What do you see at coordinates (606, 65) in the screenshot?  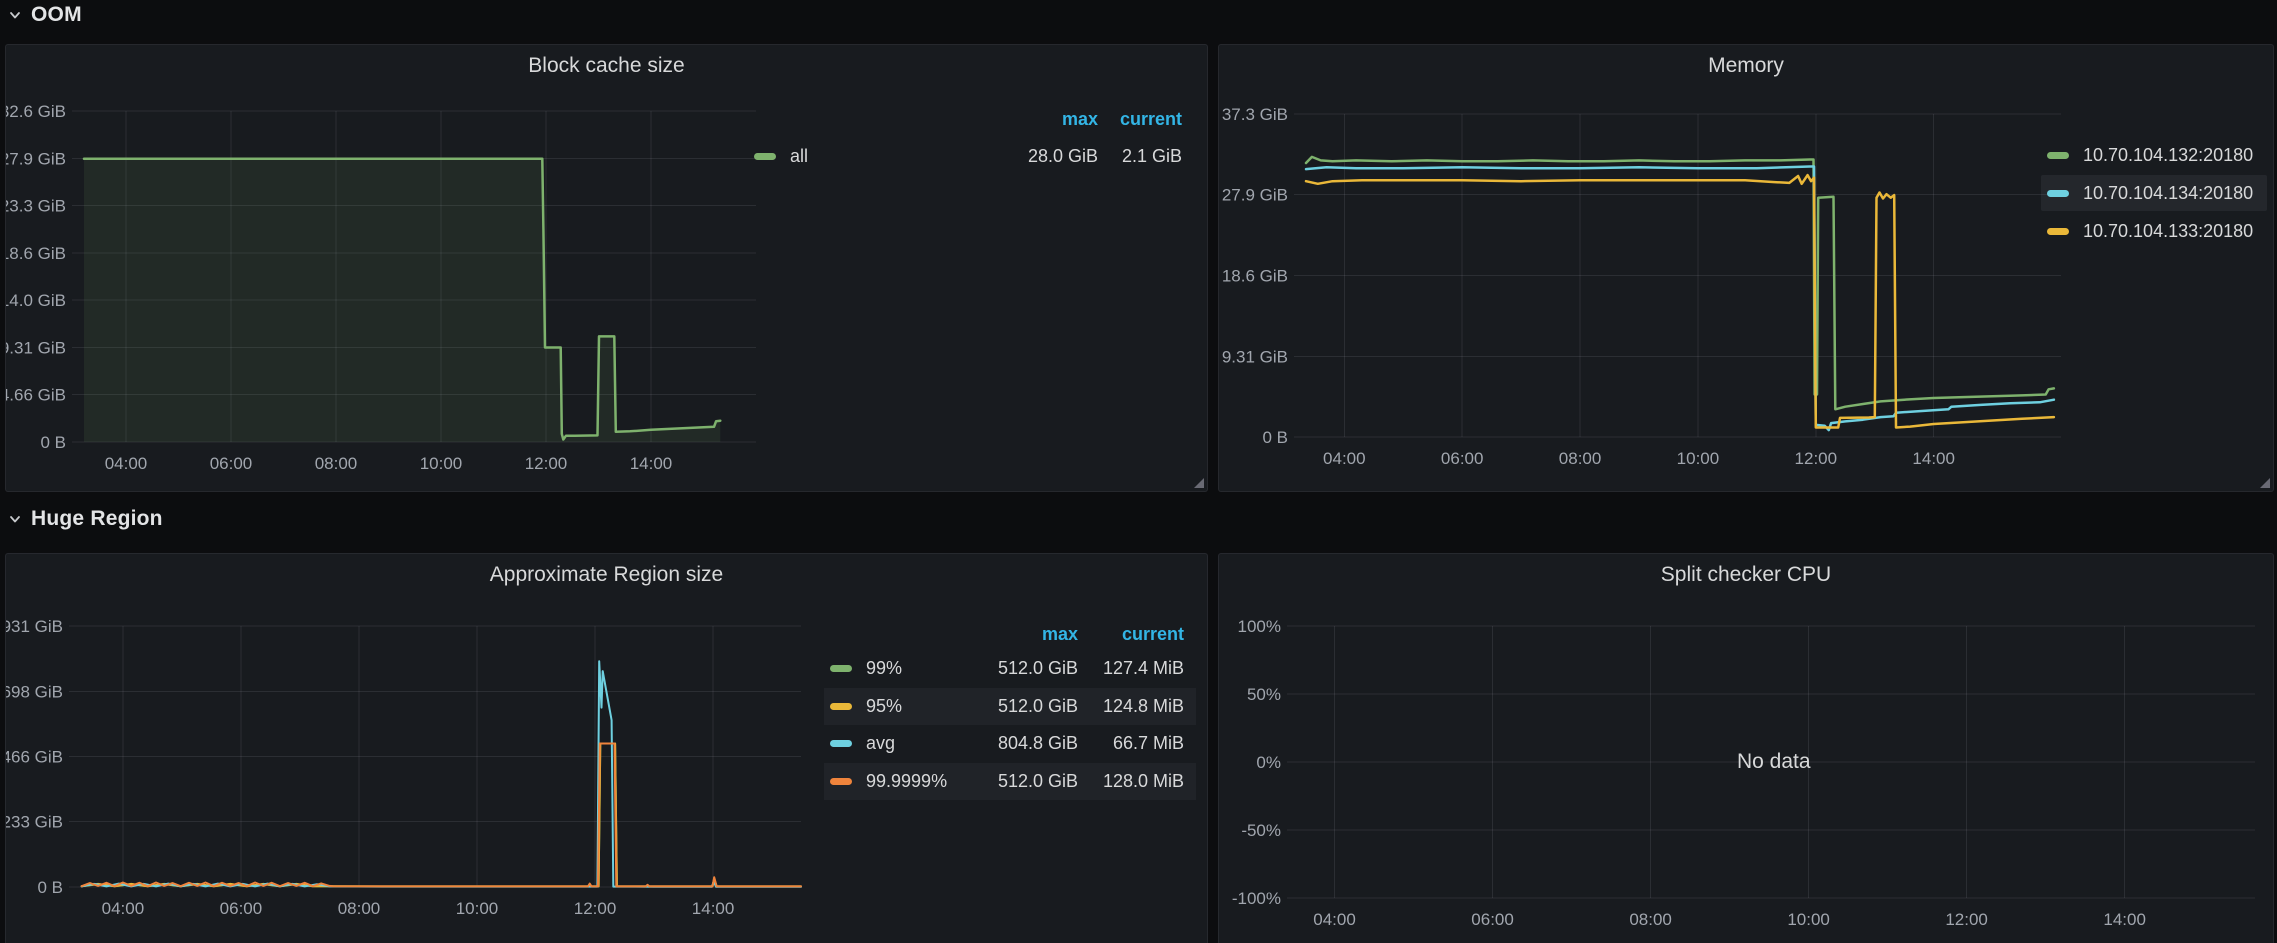 I see `panel-title: Block cache size` at bounding box center [606, 65].